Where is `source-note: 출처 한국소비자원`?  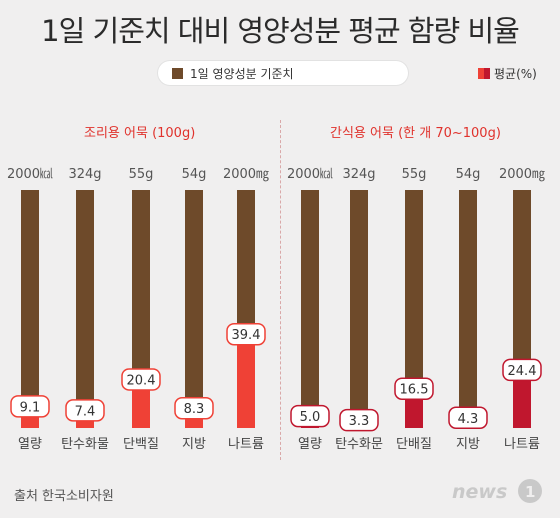 source-note: 출처 한국소비자원 is located at coordinates (64, 496).